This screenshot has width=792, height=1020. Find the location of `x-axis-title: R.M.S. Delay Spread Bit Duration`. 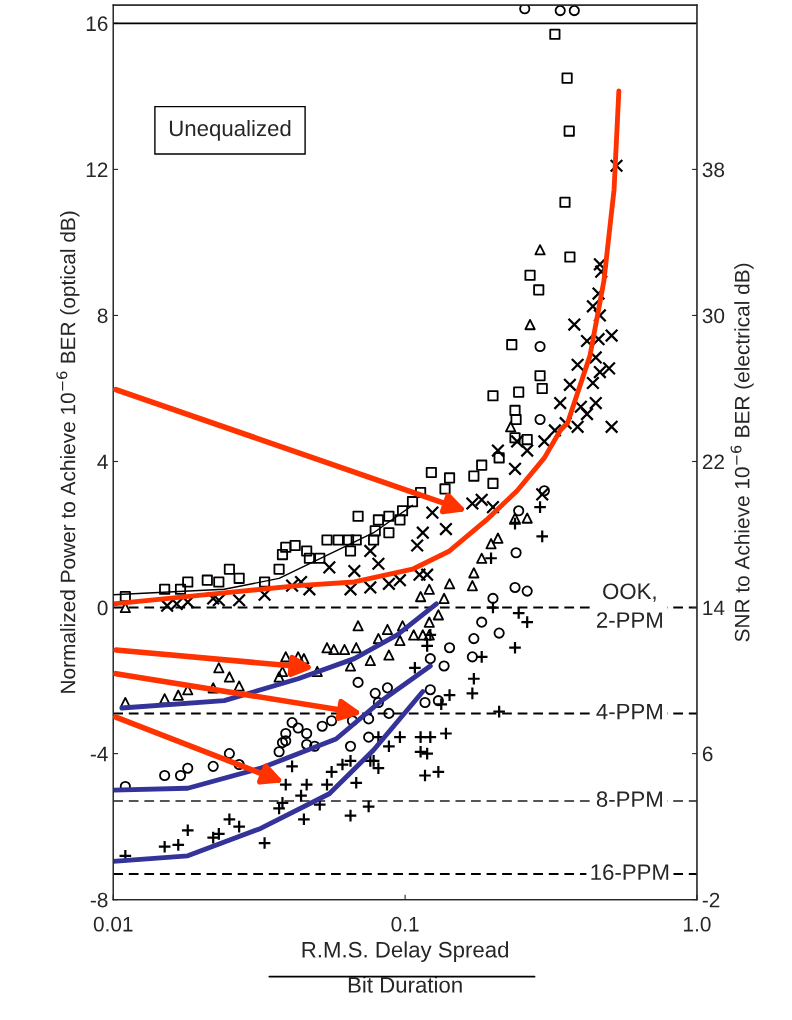

x-axis-title: R.M.S. Delay Spread Bit Duration is located at coordinates (405, 967).